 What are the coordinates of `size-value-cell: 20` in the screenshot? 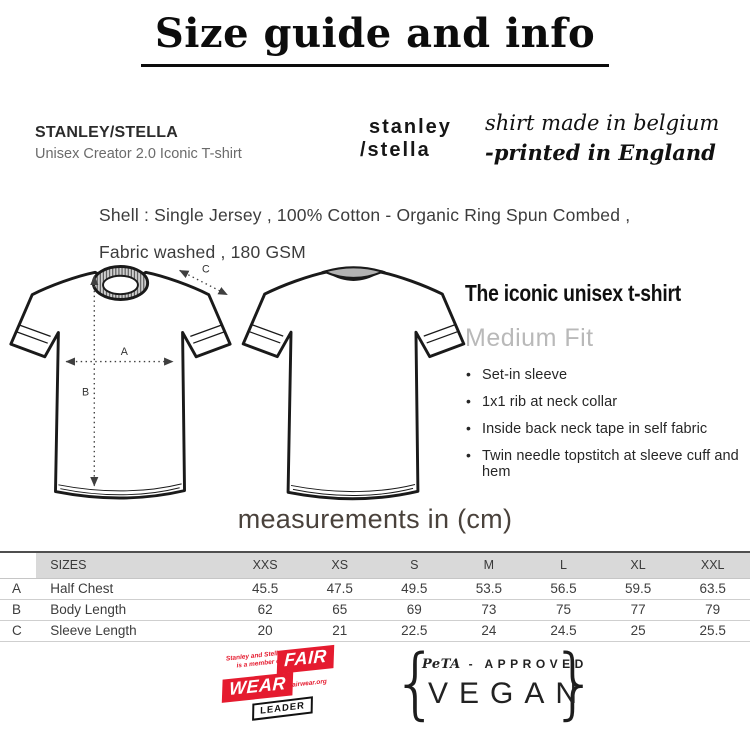 It's located at (265, 631).